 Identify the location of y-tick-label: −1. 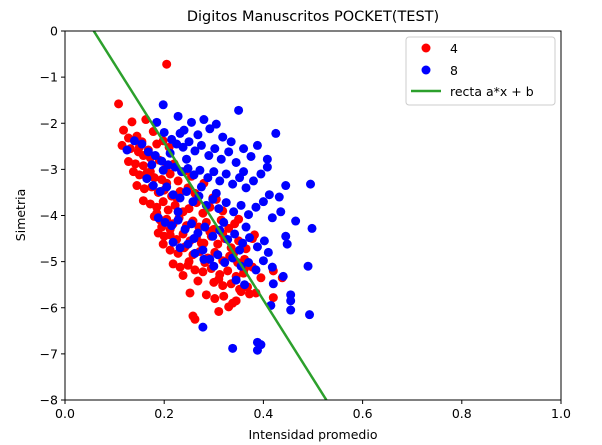
(49, 77).